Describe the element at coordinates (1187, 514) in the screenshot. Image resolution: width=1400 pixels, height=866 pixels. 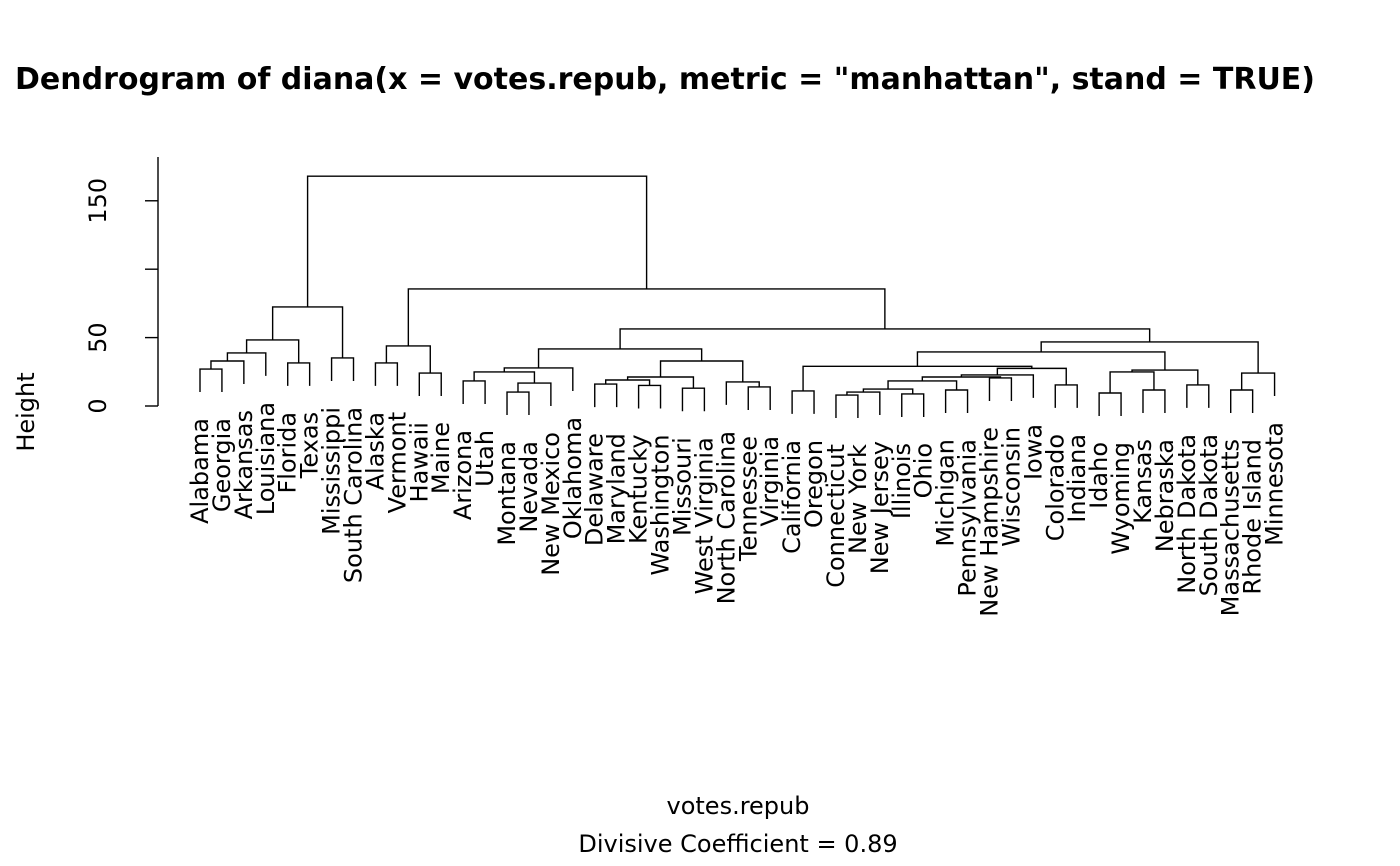
I see `leaf-label: North Dakota` at that location.